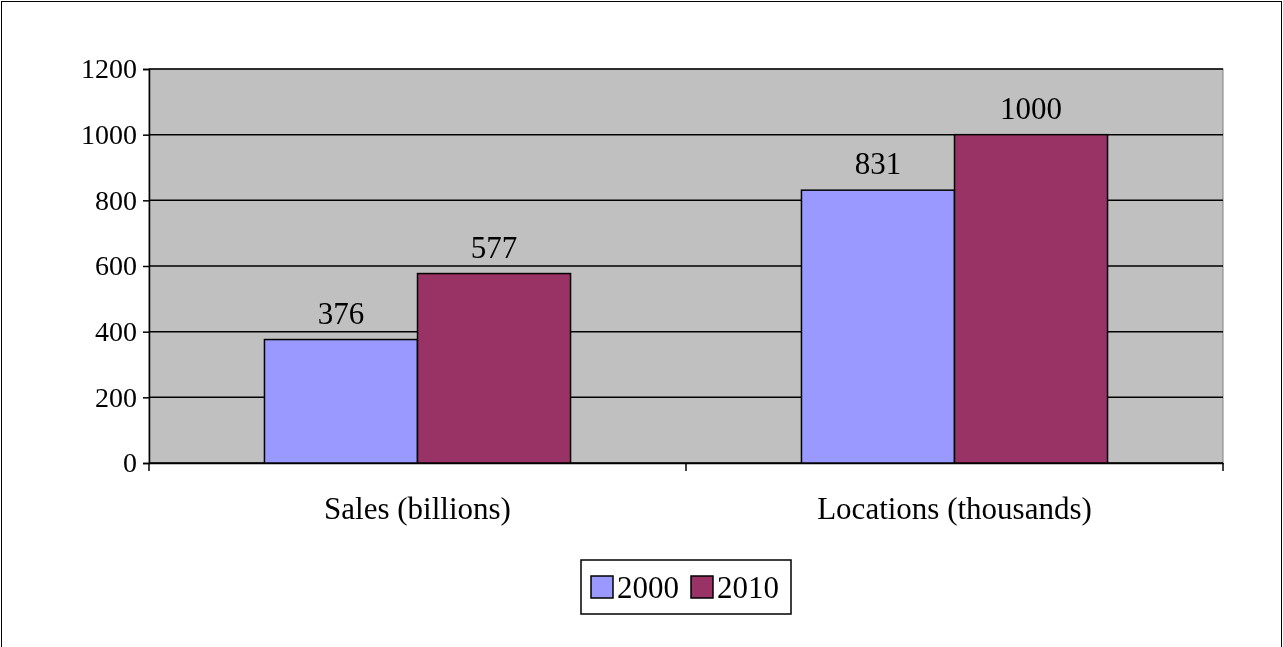 This screenshot has height=647, width=1283. Describe the element at coordinates (341, 313) in the screenshot. I see `data-label: 376` at that location.